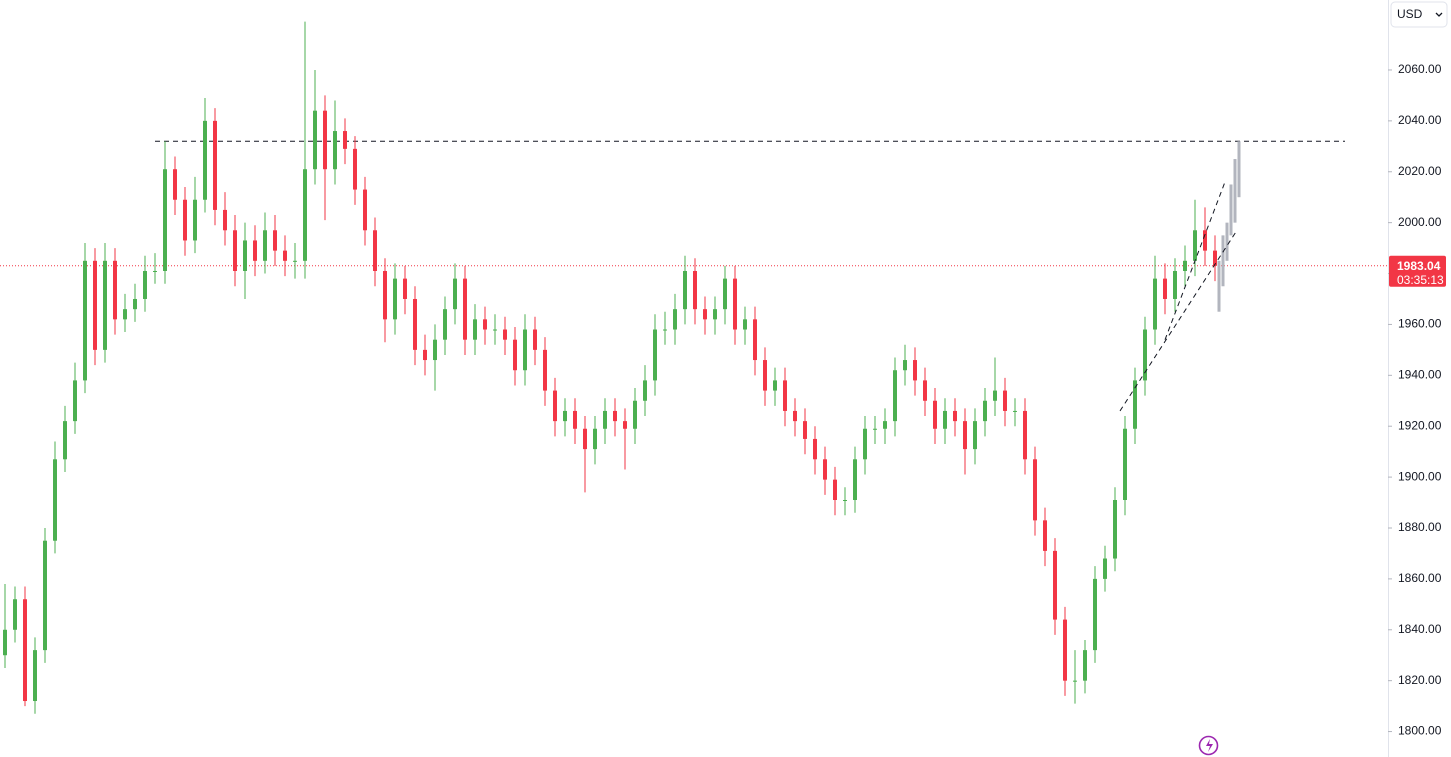 This screenshot has height=757, width=1451. What do you see at coordinates (1439, 14) in the screenshot?
I see `chevron-icon` at bounding box center [1439, 14].